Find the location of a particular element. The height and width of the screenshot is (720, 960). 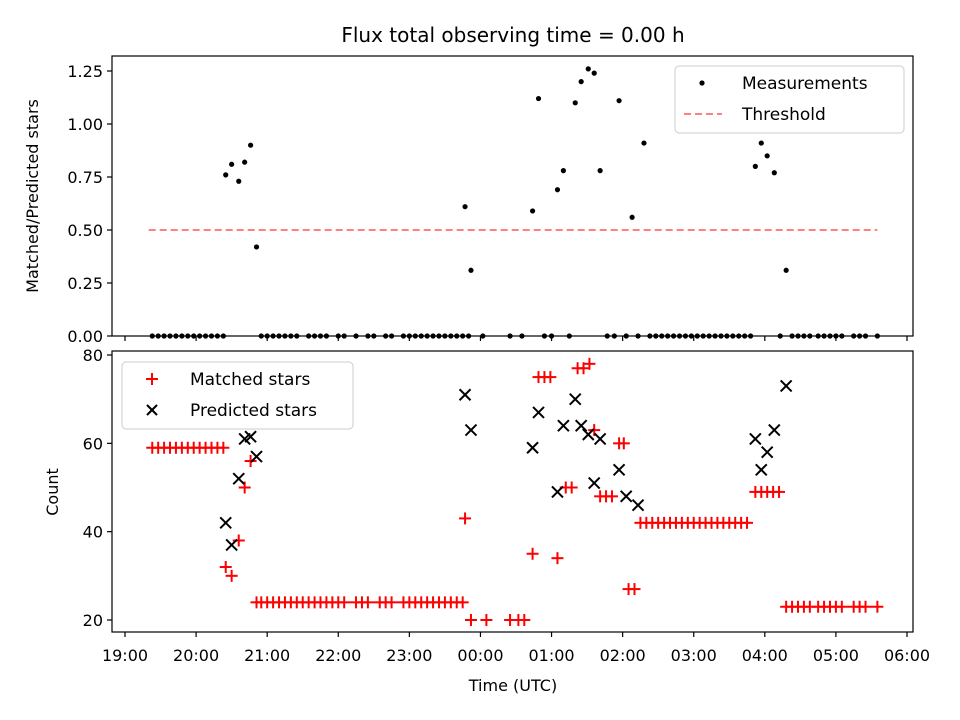

x-tick-label: 02:00 is located at coordinates (623, 655).